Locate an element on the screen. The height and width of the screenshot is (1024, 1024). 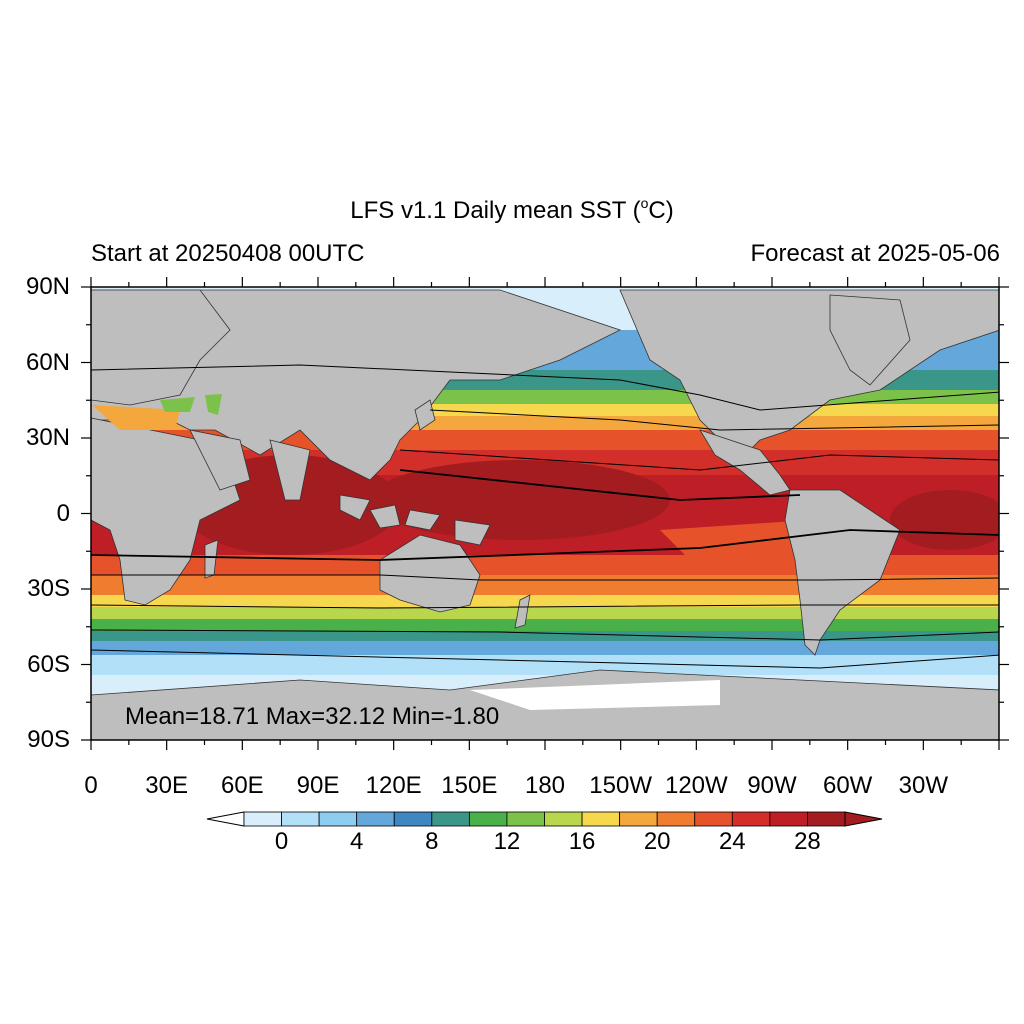
stats-annotation: Mean=18.71 Max=32.12 Min=-1.80 is located at coordinates (312, 716).